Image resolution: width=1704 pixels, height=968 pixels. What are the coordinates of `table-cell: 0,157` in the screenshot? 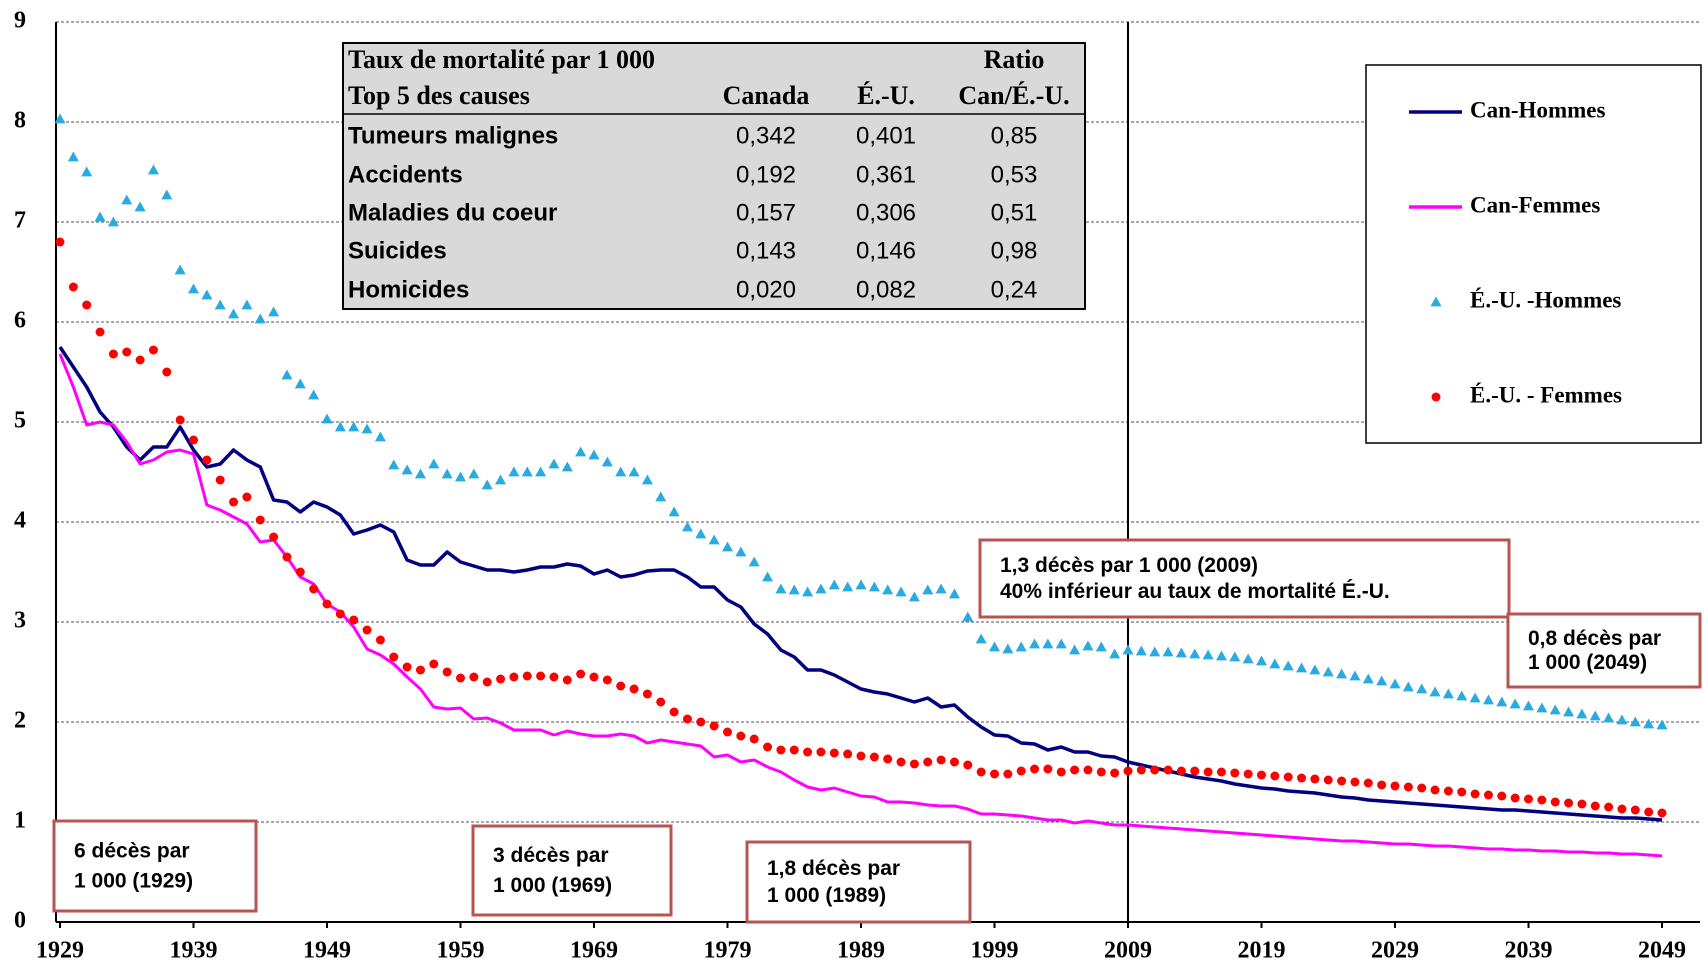 It's located at (766, 212).